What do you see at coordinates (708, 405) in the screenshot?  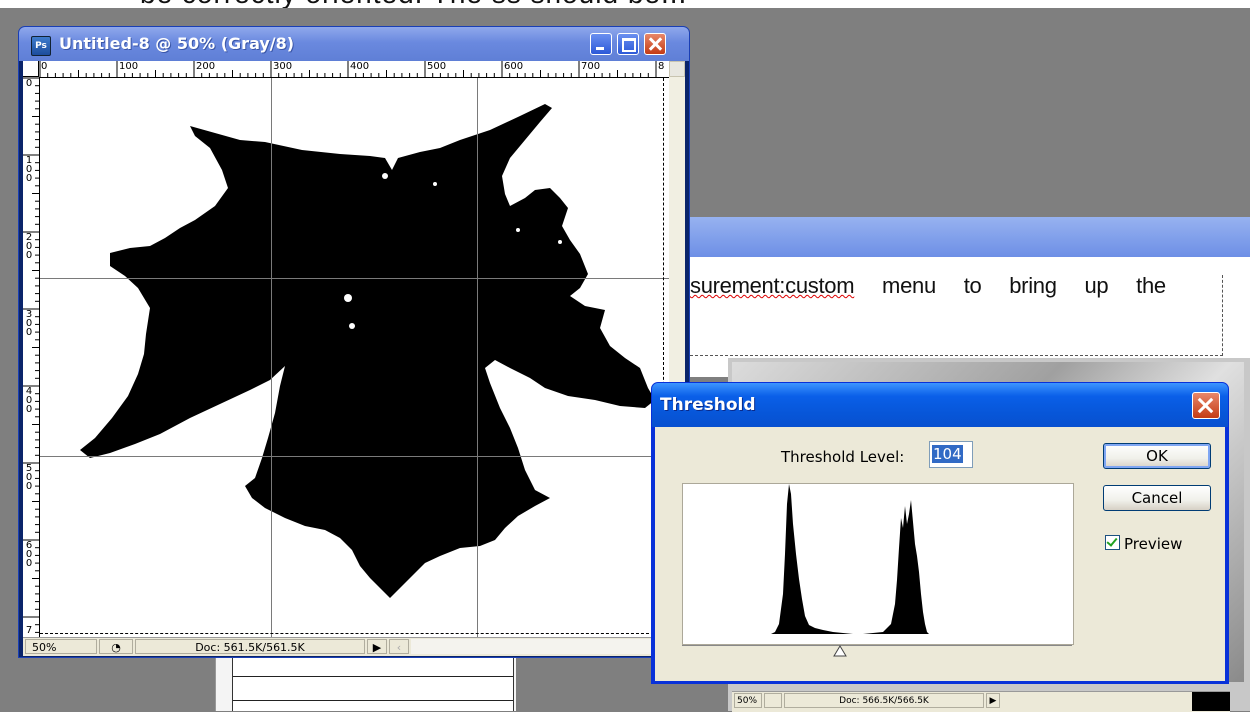 I see `threshold-title: Threshold` at bounding box center [708, 405].